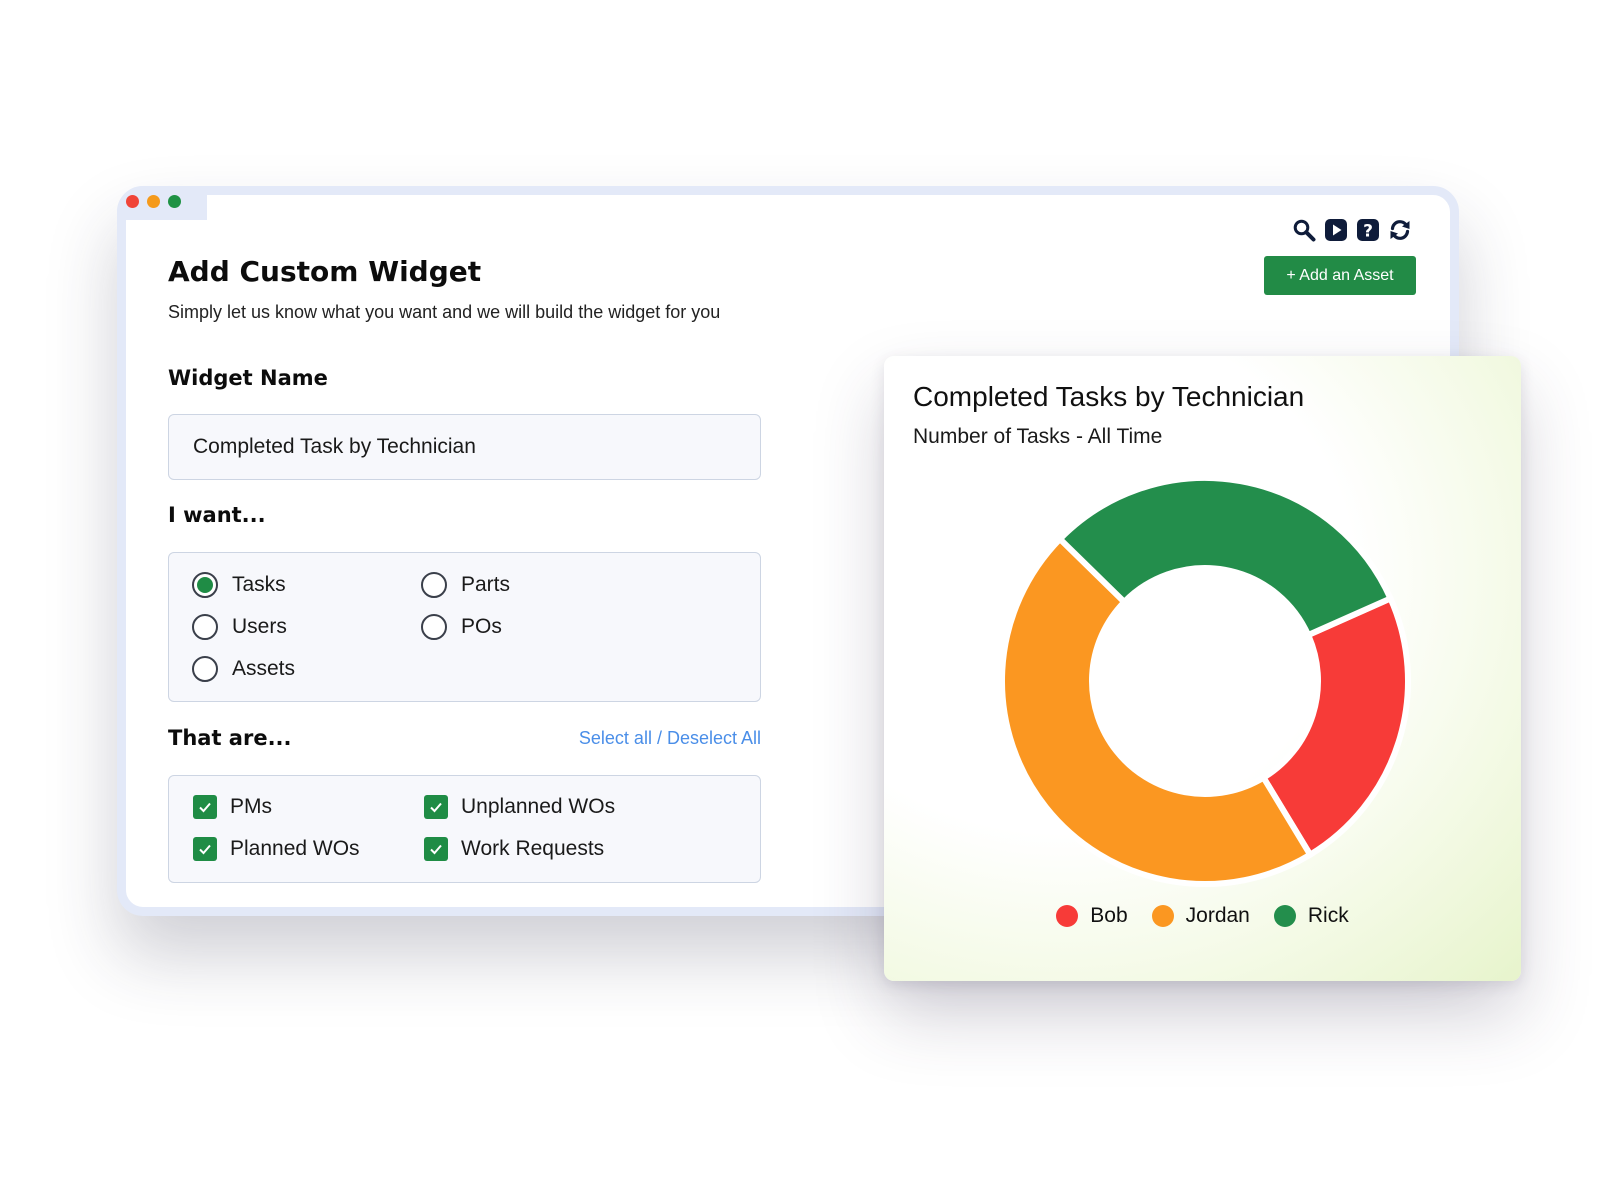 The width and height of the screenshot is (1600, 1200). I want to click on legend-item-jordan: Jordan, so click(1200, 916).